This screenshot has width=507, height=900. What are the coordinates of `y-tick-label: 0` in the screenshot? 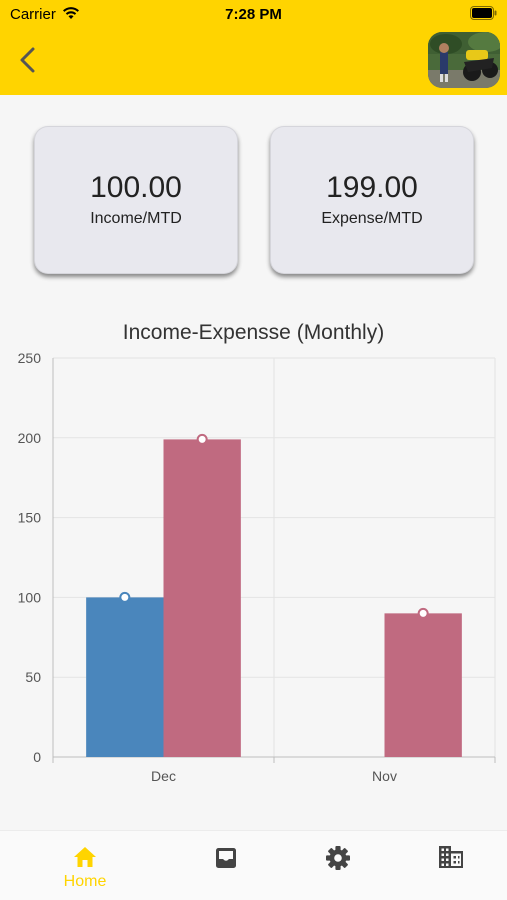 It's located at (37, 757).